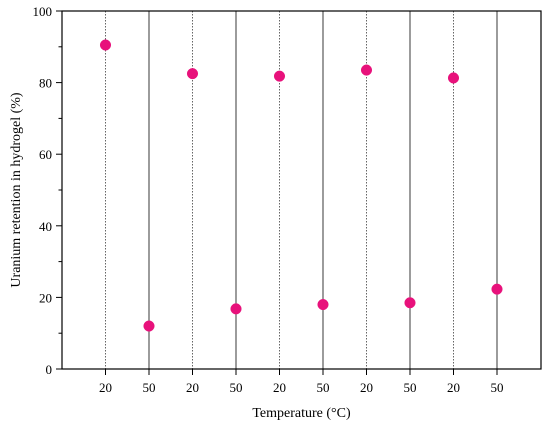 This screenshot has height=436, width=550. I want to click on y-tick-labels: 0 20 40 60 80 100, so click(43, 190).